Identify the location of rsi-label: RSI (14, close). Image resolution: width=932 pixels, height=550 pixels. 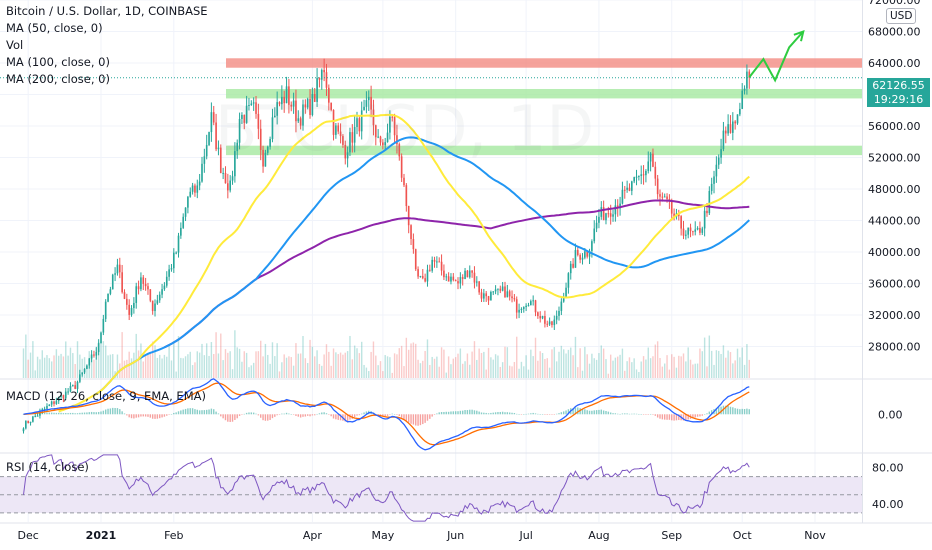
(47, 467).